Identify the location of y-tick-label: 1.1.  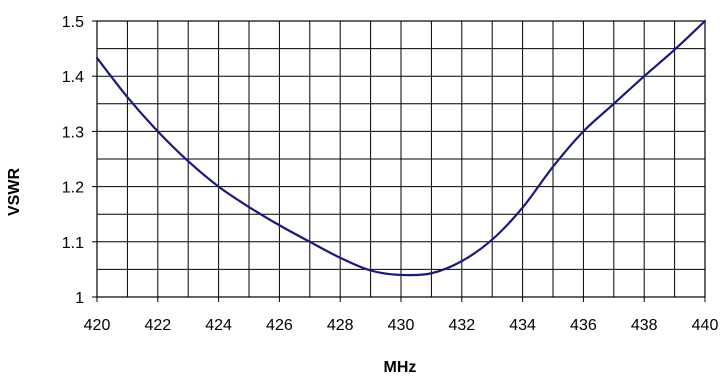
(73, 243).